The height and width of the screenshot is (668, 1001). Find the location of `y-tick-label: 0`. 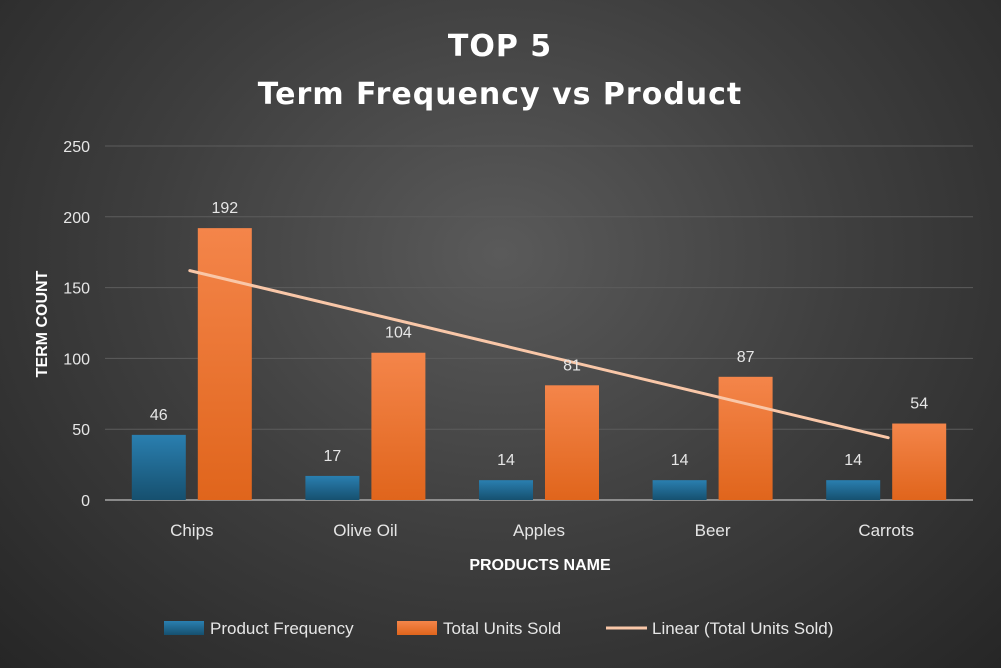

y-tick-label: 0 is located at coordinates (85, 501).